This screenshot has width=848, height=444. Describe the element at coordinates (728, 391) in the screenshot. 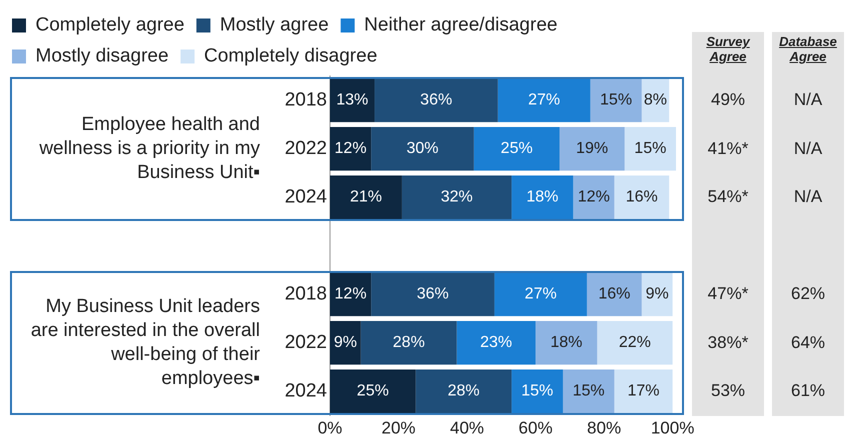

I see `text: 53%` at that location.